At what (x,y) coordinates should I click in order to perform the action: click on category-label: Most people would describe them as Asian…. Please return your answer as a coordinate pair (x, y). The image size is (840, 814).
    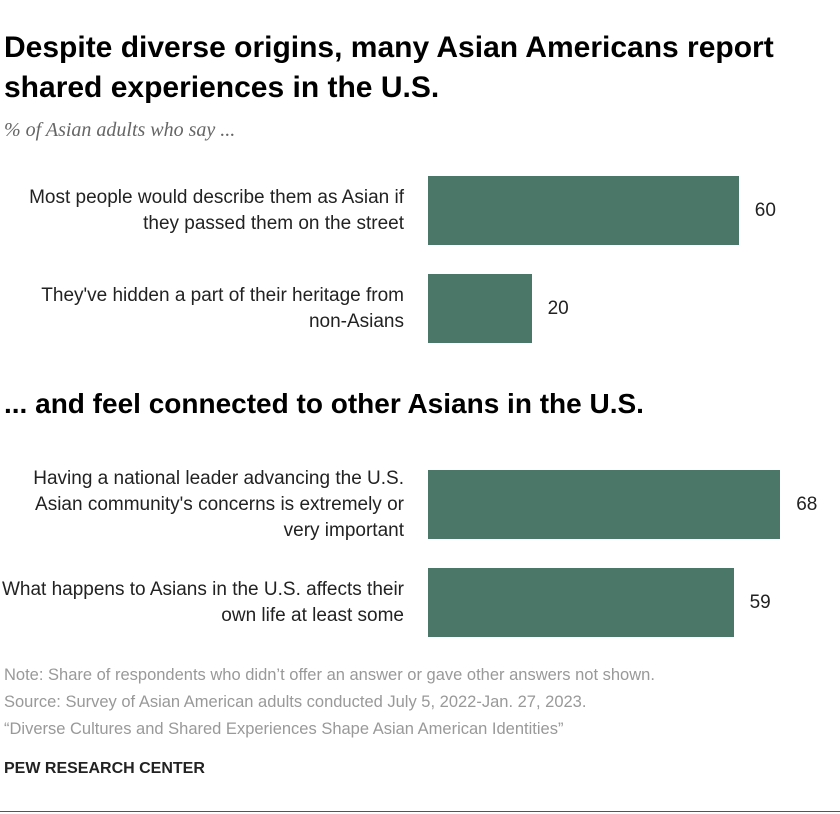
    Looking at the image, I should click on (216, 210).